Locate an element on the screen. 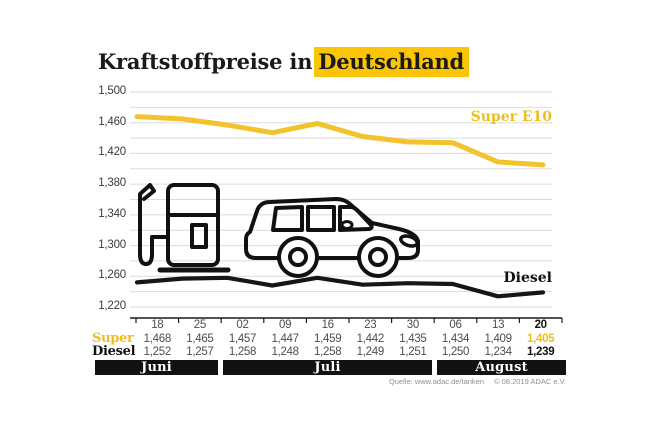  super-value-cell: 1,435 is located at coordinates (413, 338).